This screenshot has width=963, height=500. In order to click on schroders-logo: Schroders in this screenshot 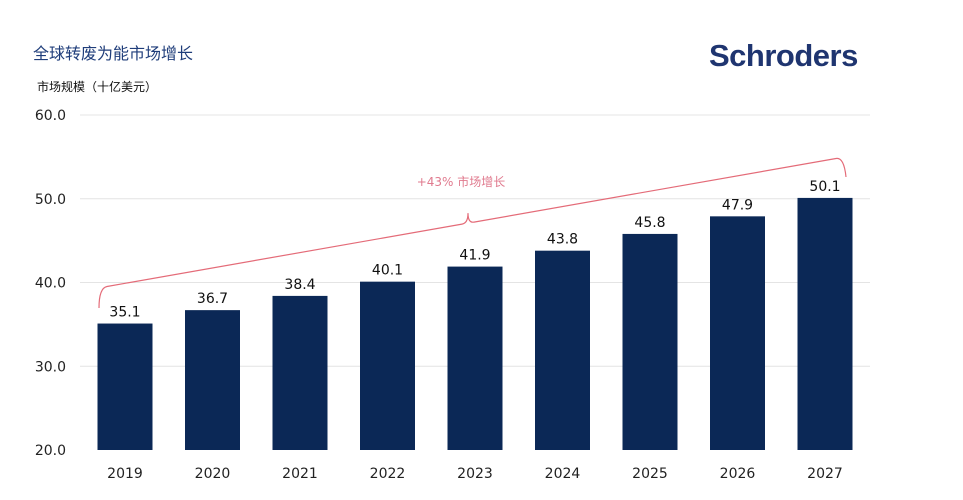, I will do `click(783, 55)`.